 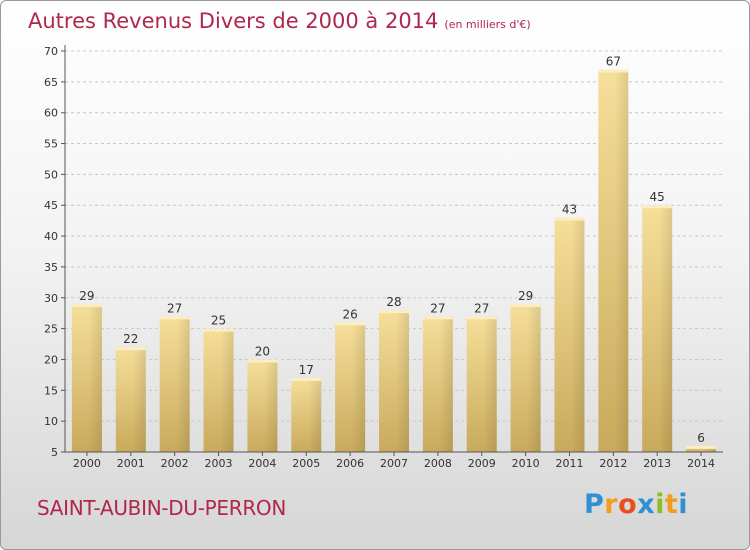 What do you see at coordinates (218, 390) in the screenshot?
I see `bar-2003` at bounding box center [218, 390].